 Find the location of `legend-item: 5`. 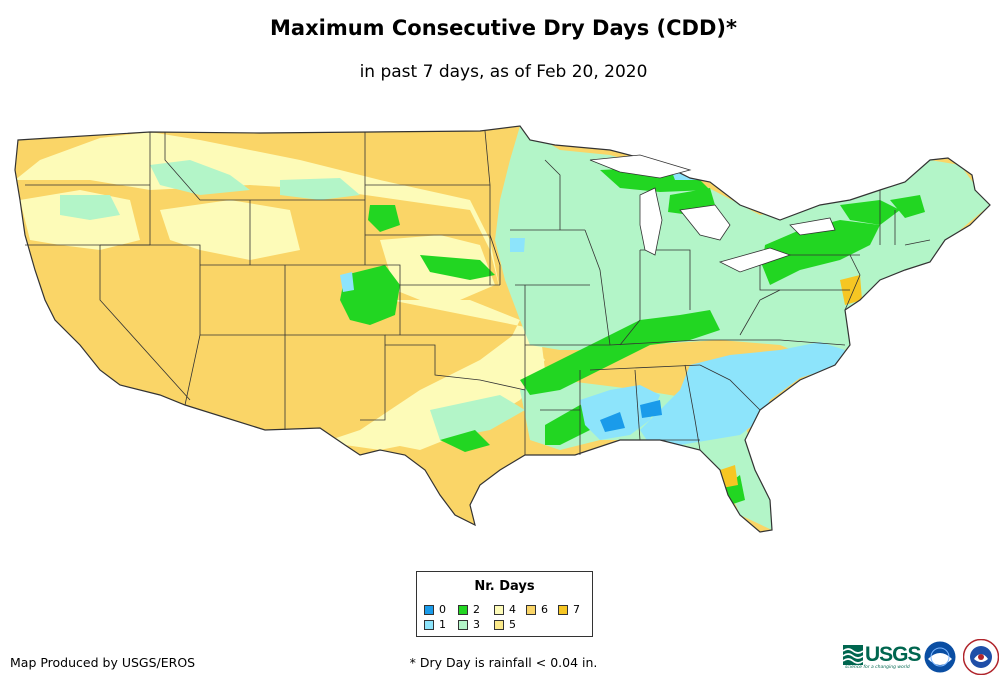

legend-item: 5 is located at coordinates (505, 624).